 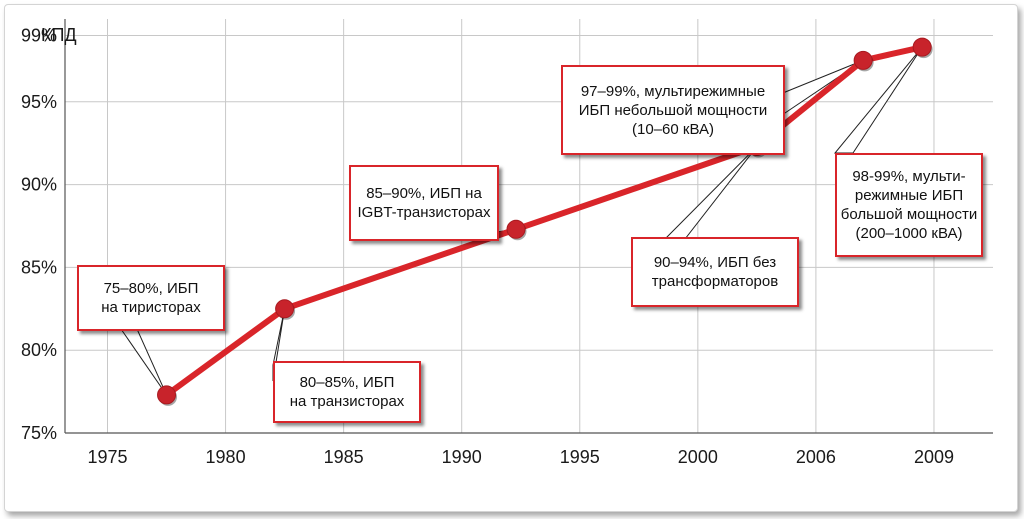 I want to click on annotation-text: 80–85%, ИБП на транзисторах, so click(x=347, y=392).